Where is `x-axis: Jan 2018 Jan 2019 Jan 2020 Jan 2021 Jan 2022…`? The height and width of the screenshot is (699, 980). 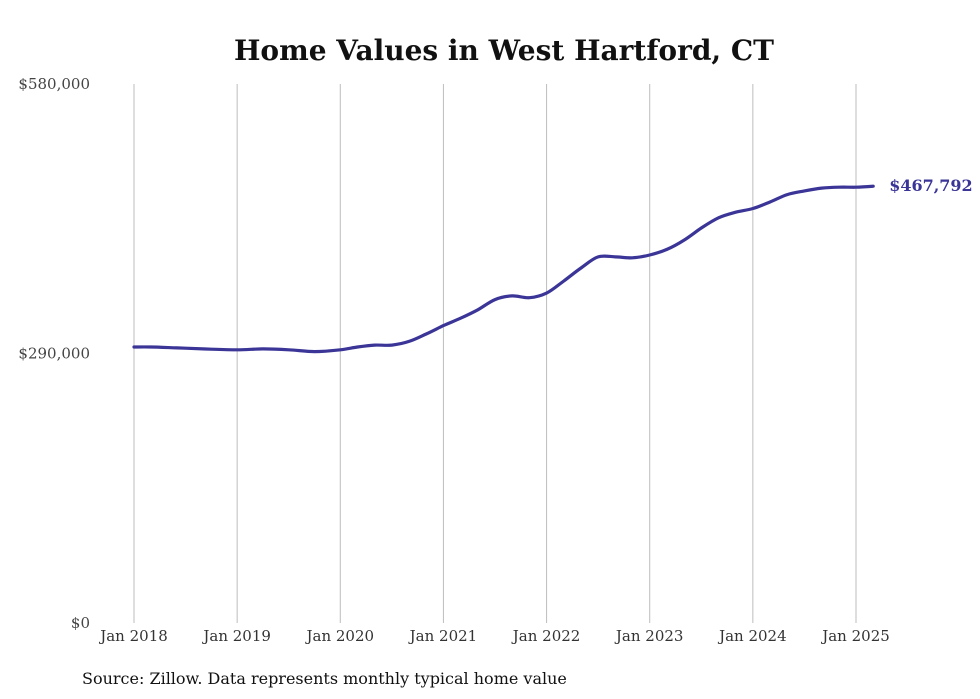 x-axis: Jan 2018 Jan 2019 Jan 2020 Jan 2021 Jan 2022… is located at coordinates (494, 636).